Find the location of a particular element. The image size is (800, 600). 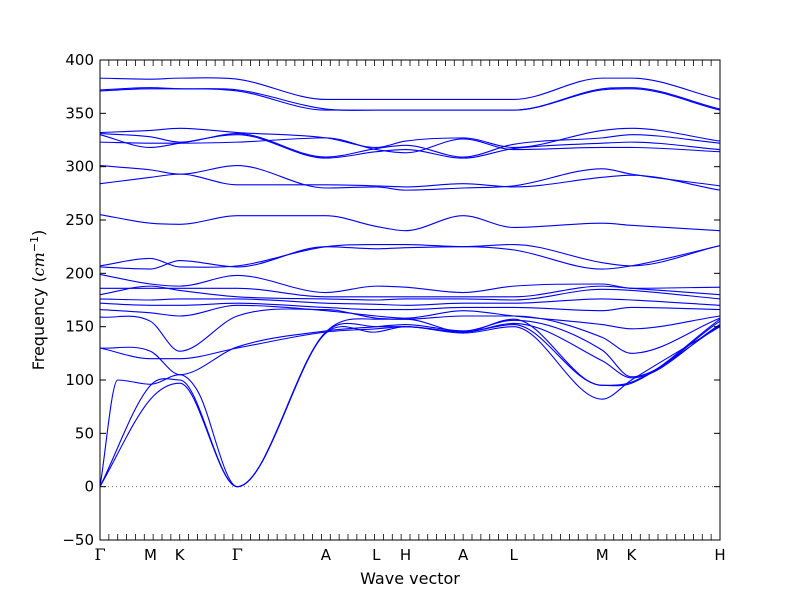

y-axis-label-unit: cm is located at coordinates (38, 264).